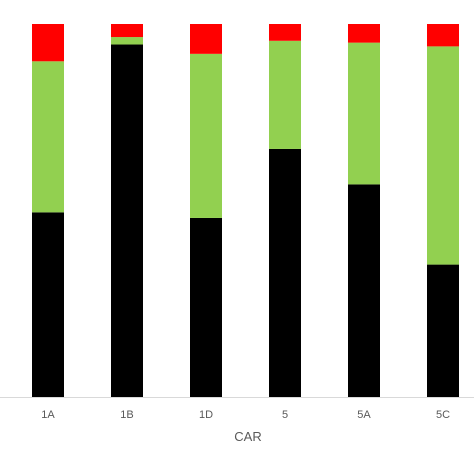  I want to click on x-tick-label: 1B, so click(126, 415).